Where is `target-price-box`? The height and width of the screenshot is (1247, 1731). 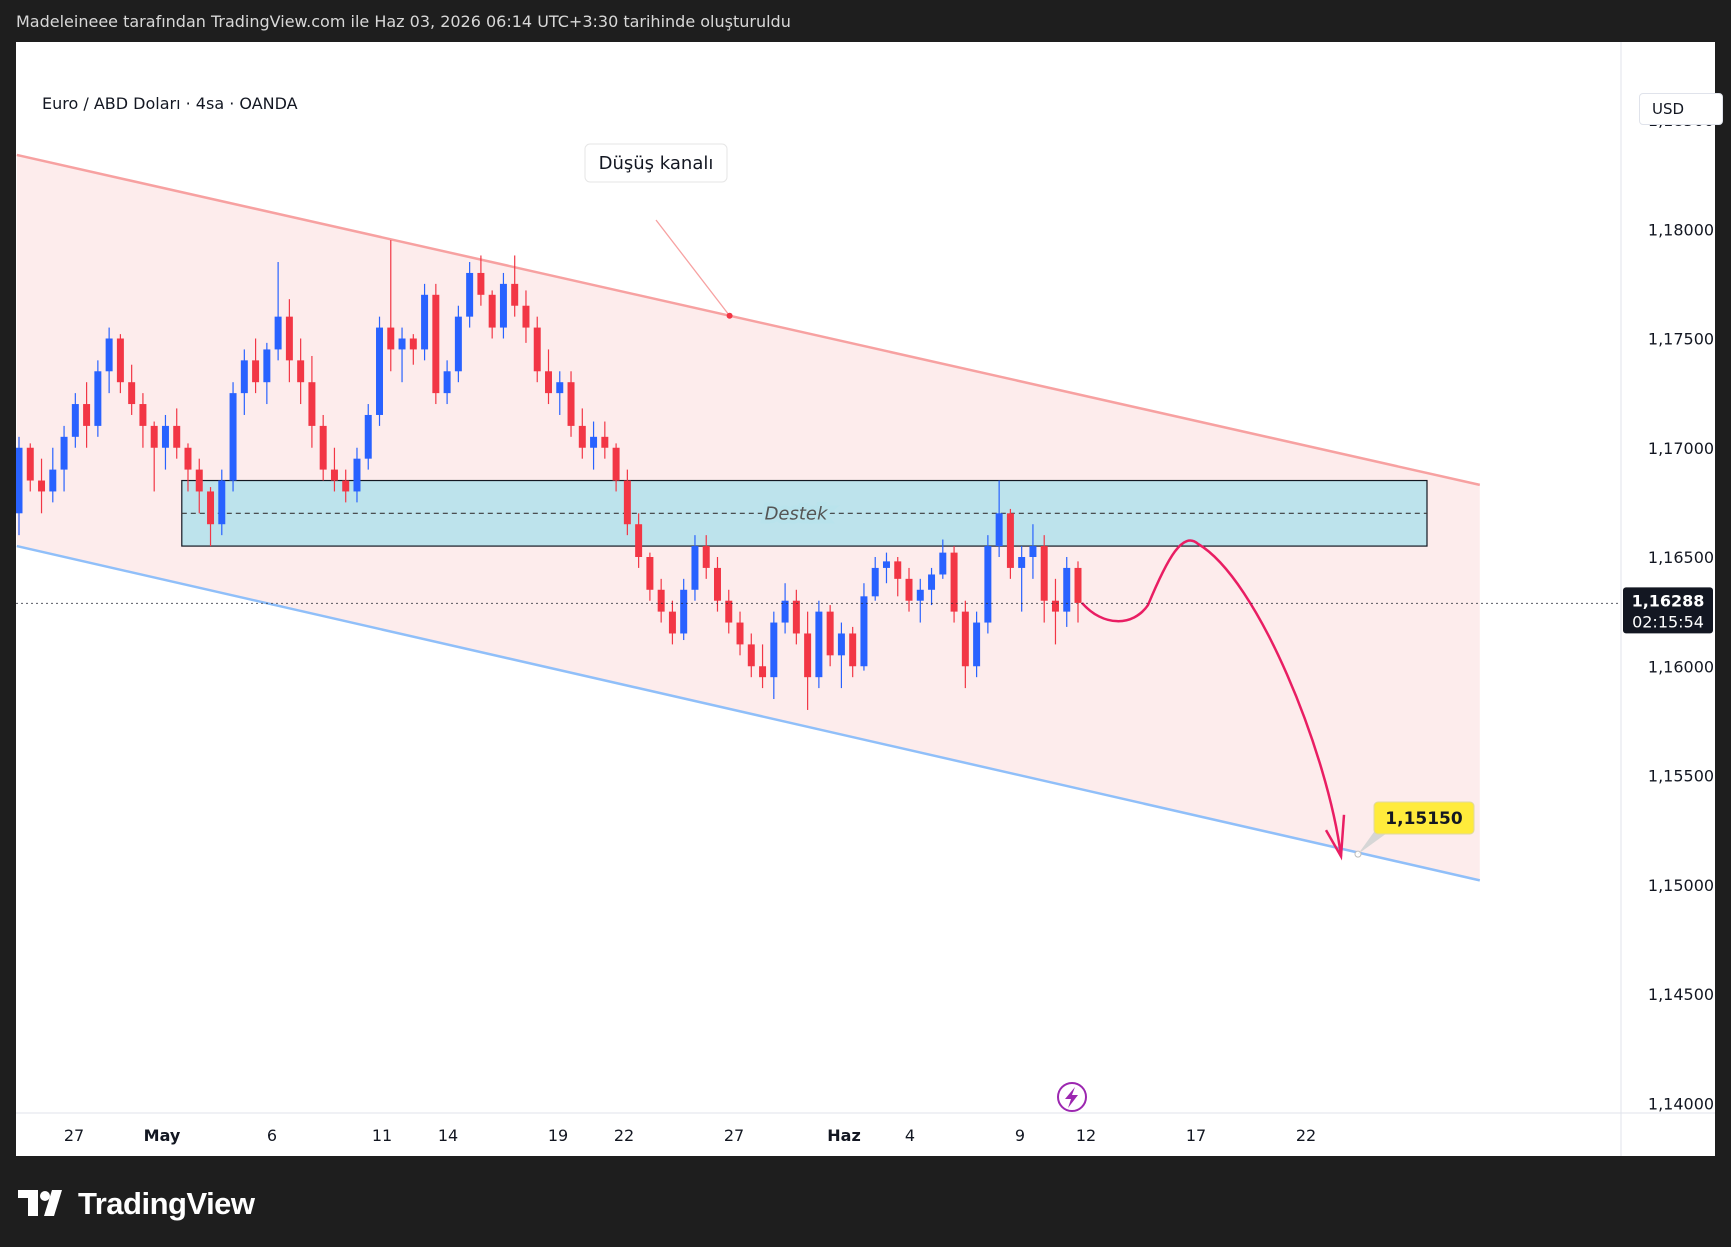 target-price-box is located at coordinates (1424, 818).